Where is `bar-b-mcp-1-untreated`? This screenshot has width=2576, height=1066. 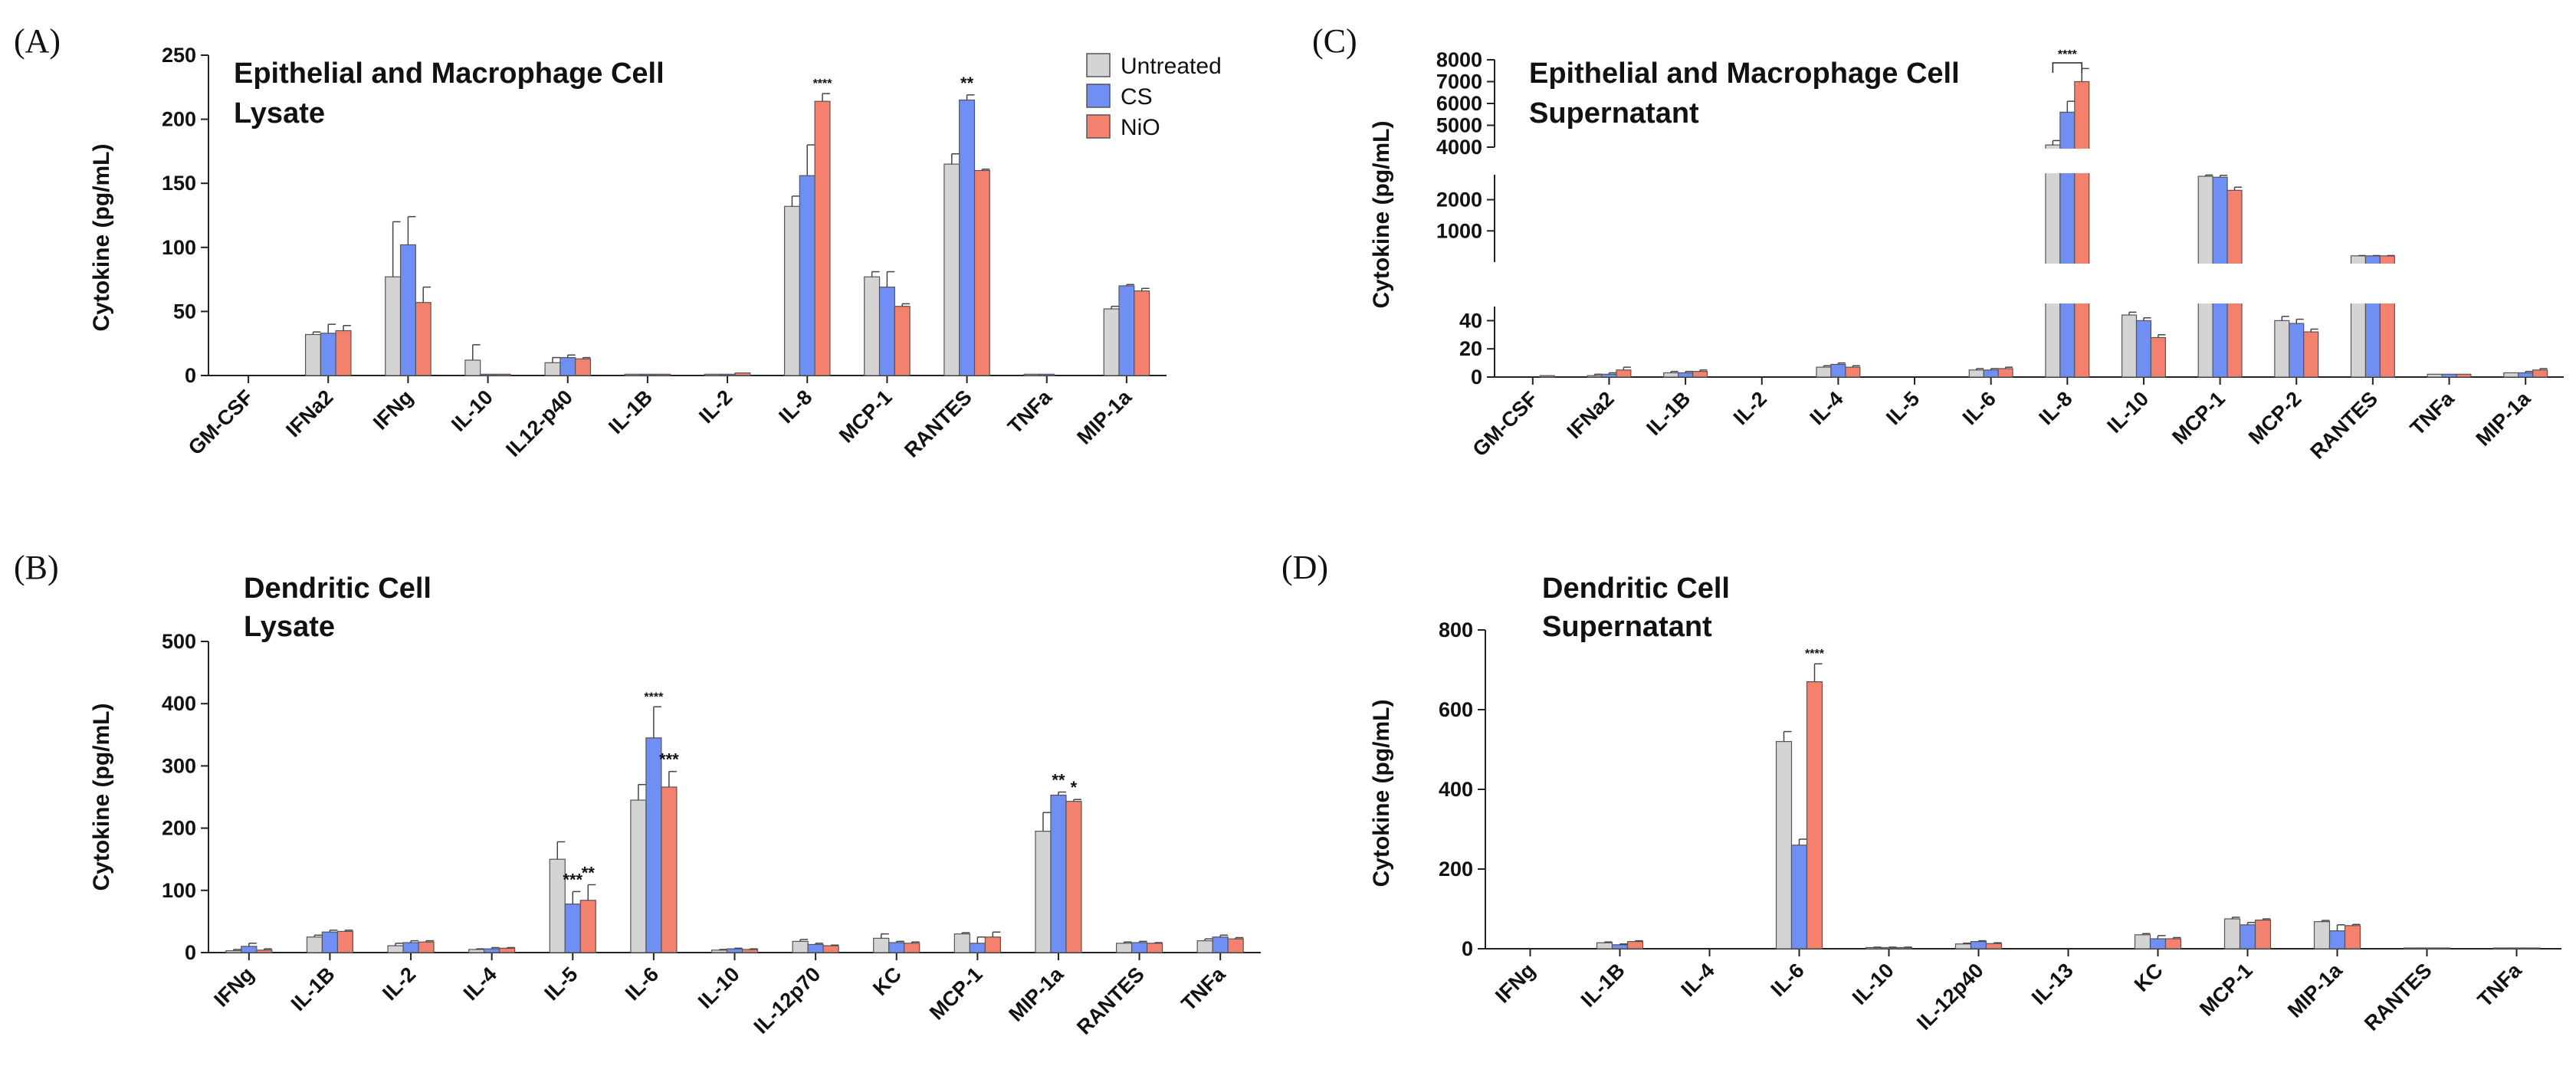
bar-b-mcp-1-untreated is located at coordinates (961, 943).